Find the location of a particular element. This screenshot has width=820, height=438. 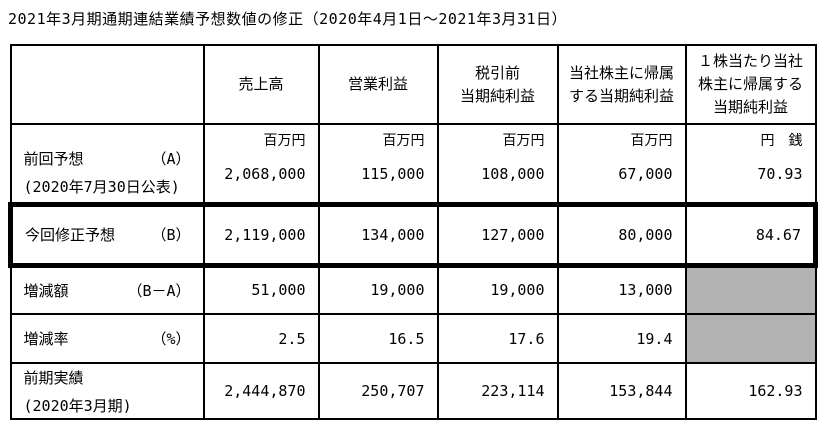

value-cell: 51,000 is located at coordinates (261, 289).